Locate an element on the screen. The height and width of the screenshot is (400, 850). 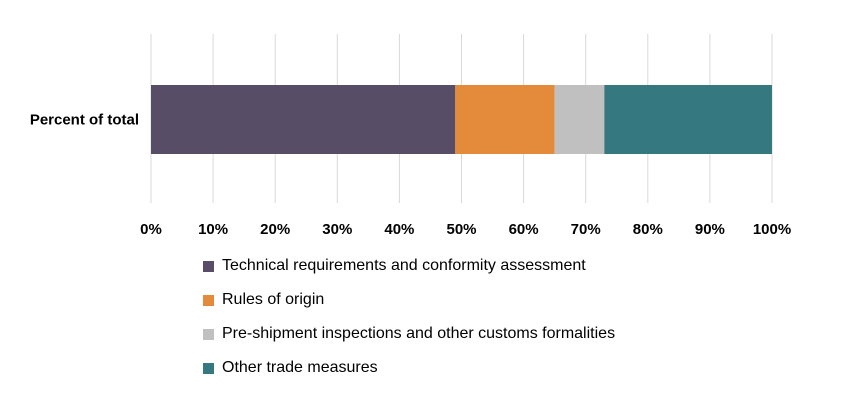
y-axis-category-labels: Percent of total is located at coordinates (84, 120).